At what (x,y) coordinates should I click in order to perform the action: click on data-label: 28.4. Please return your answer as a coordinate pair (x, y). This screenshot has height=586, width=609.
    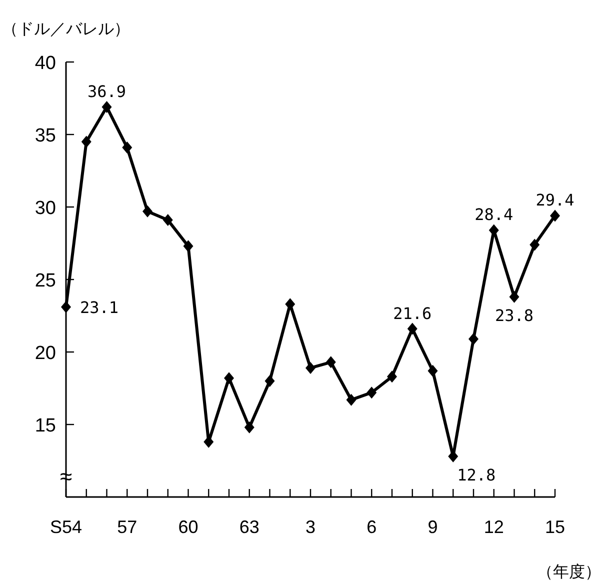
    Looking at the image, I should click on (494, 214).